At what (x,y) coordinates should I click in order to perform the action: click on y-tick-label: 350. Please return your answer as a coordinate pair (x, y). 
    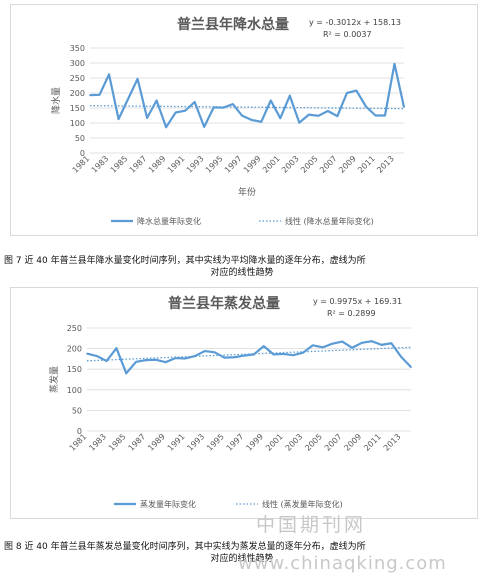
    Looking at the image, I should click on (77, 48).